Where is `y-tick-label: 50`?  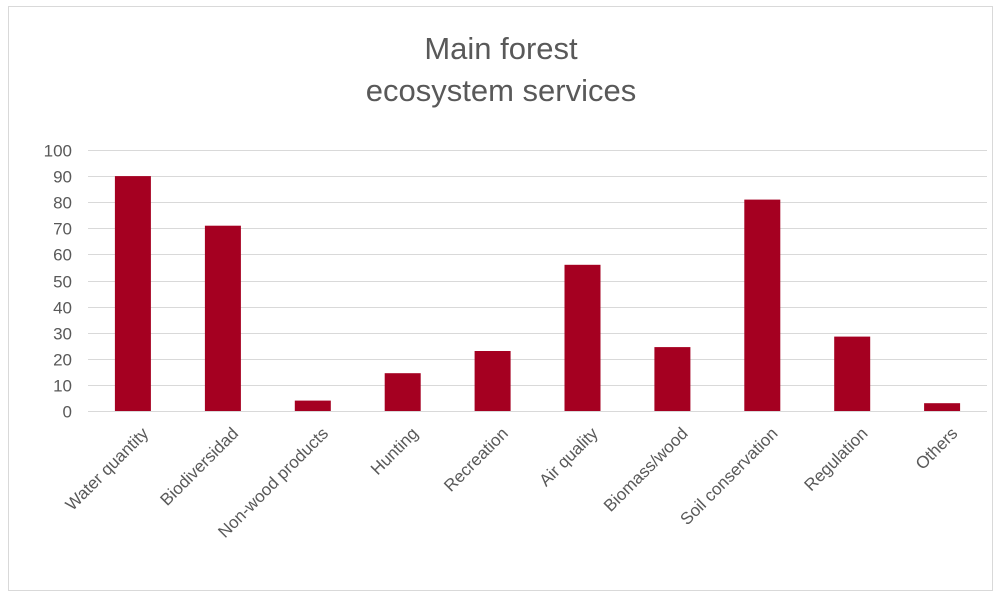 y-tick-label: 50 is located at coordinates (62, 282).